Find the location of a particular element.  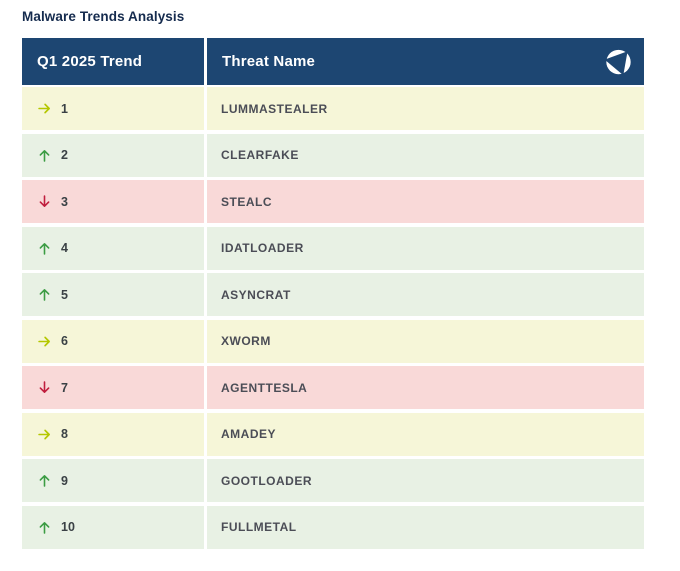

table-row: 8 AMADEY is located at coordinates (333, 434).